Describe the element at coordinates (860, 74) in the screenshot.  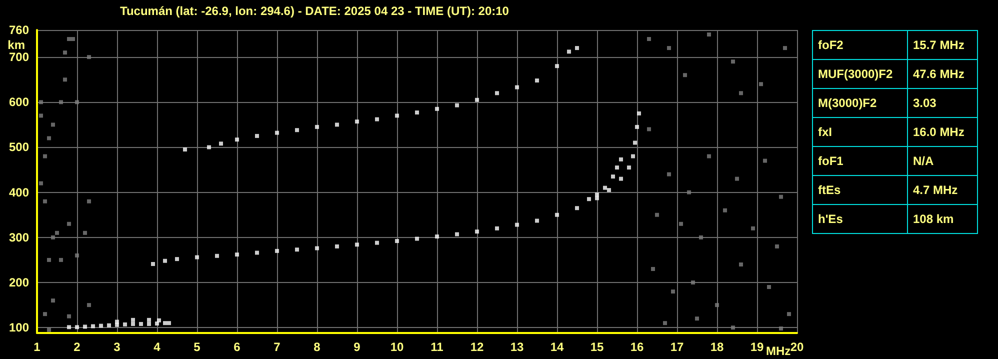
I see `text: MUF(3000)F2` at that location.